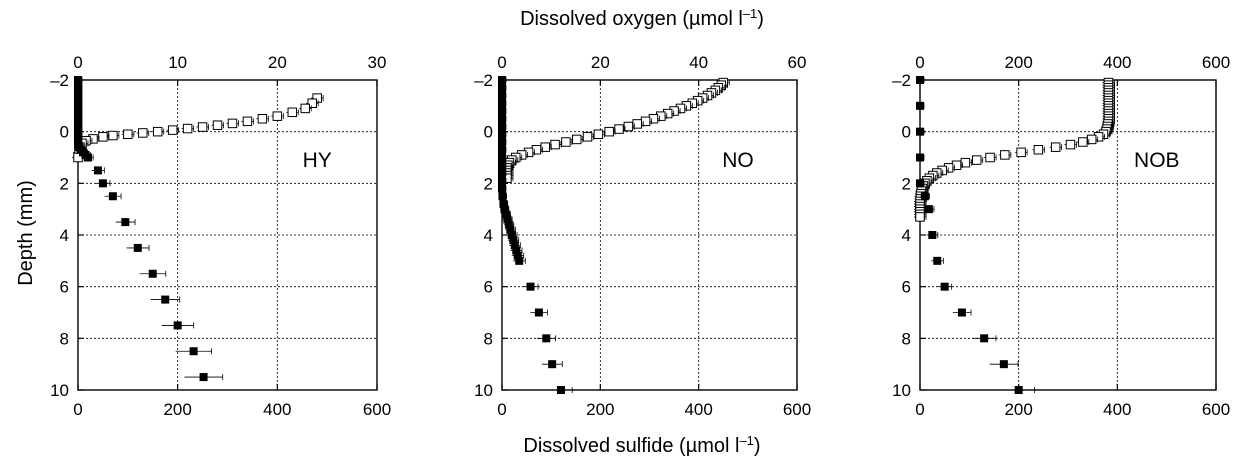 This screenshot has height=464, width=1234. I want to click on panel-hy-y-tick-label-6: 6, so click(64, 287).